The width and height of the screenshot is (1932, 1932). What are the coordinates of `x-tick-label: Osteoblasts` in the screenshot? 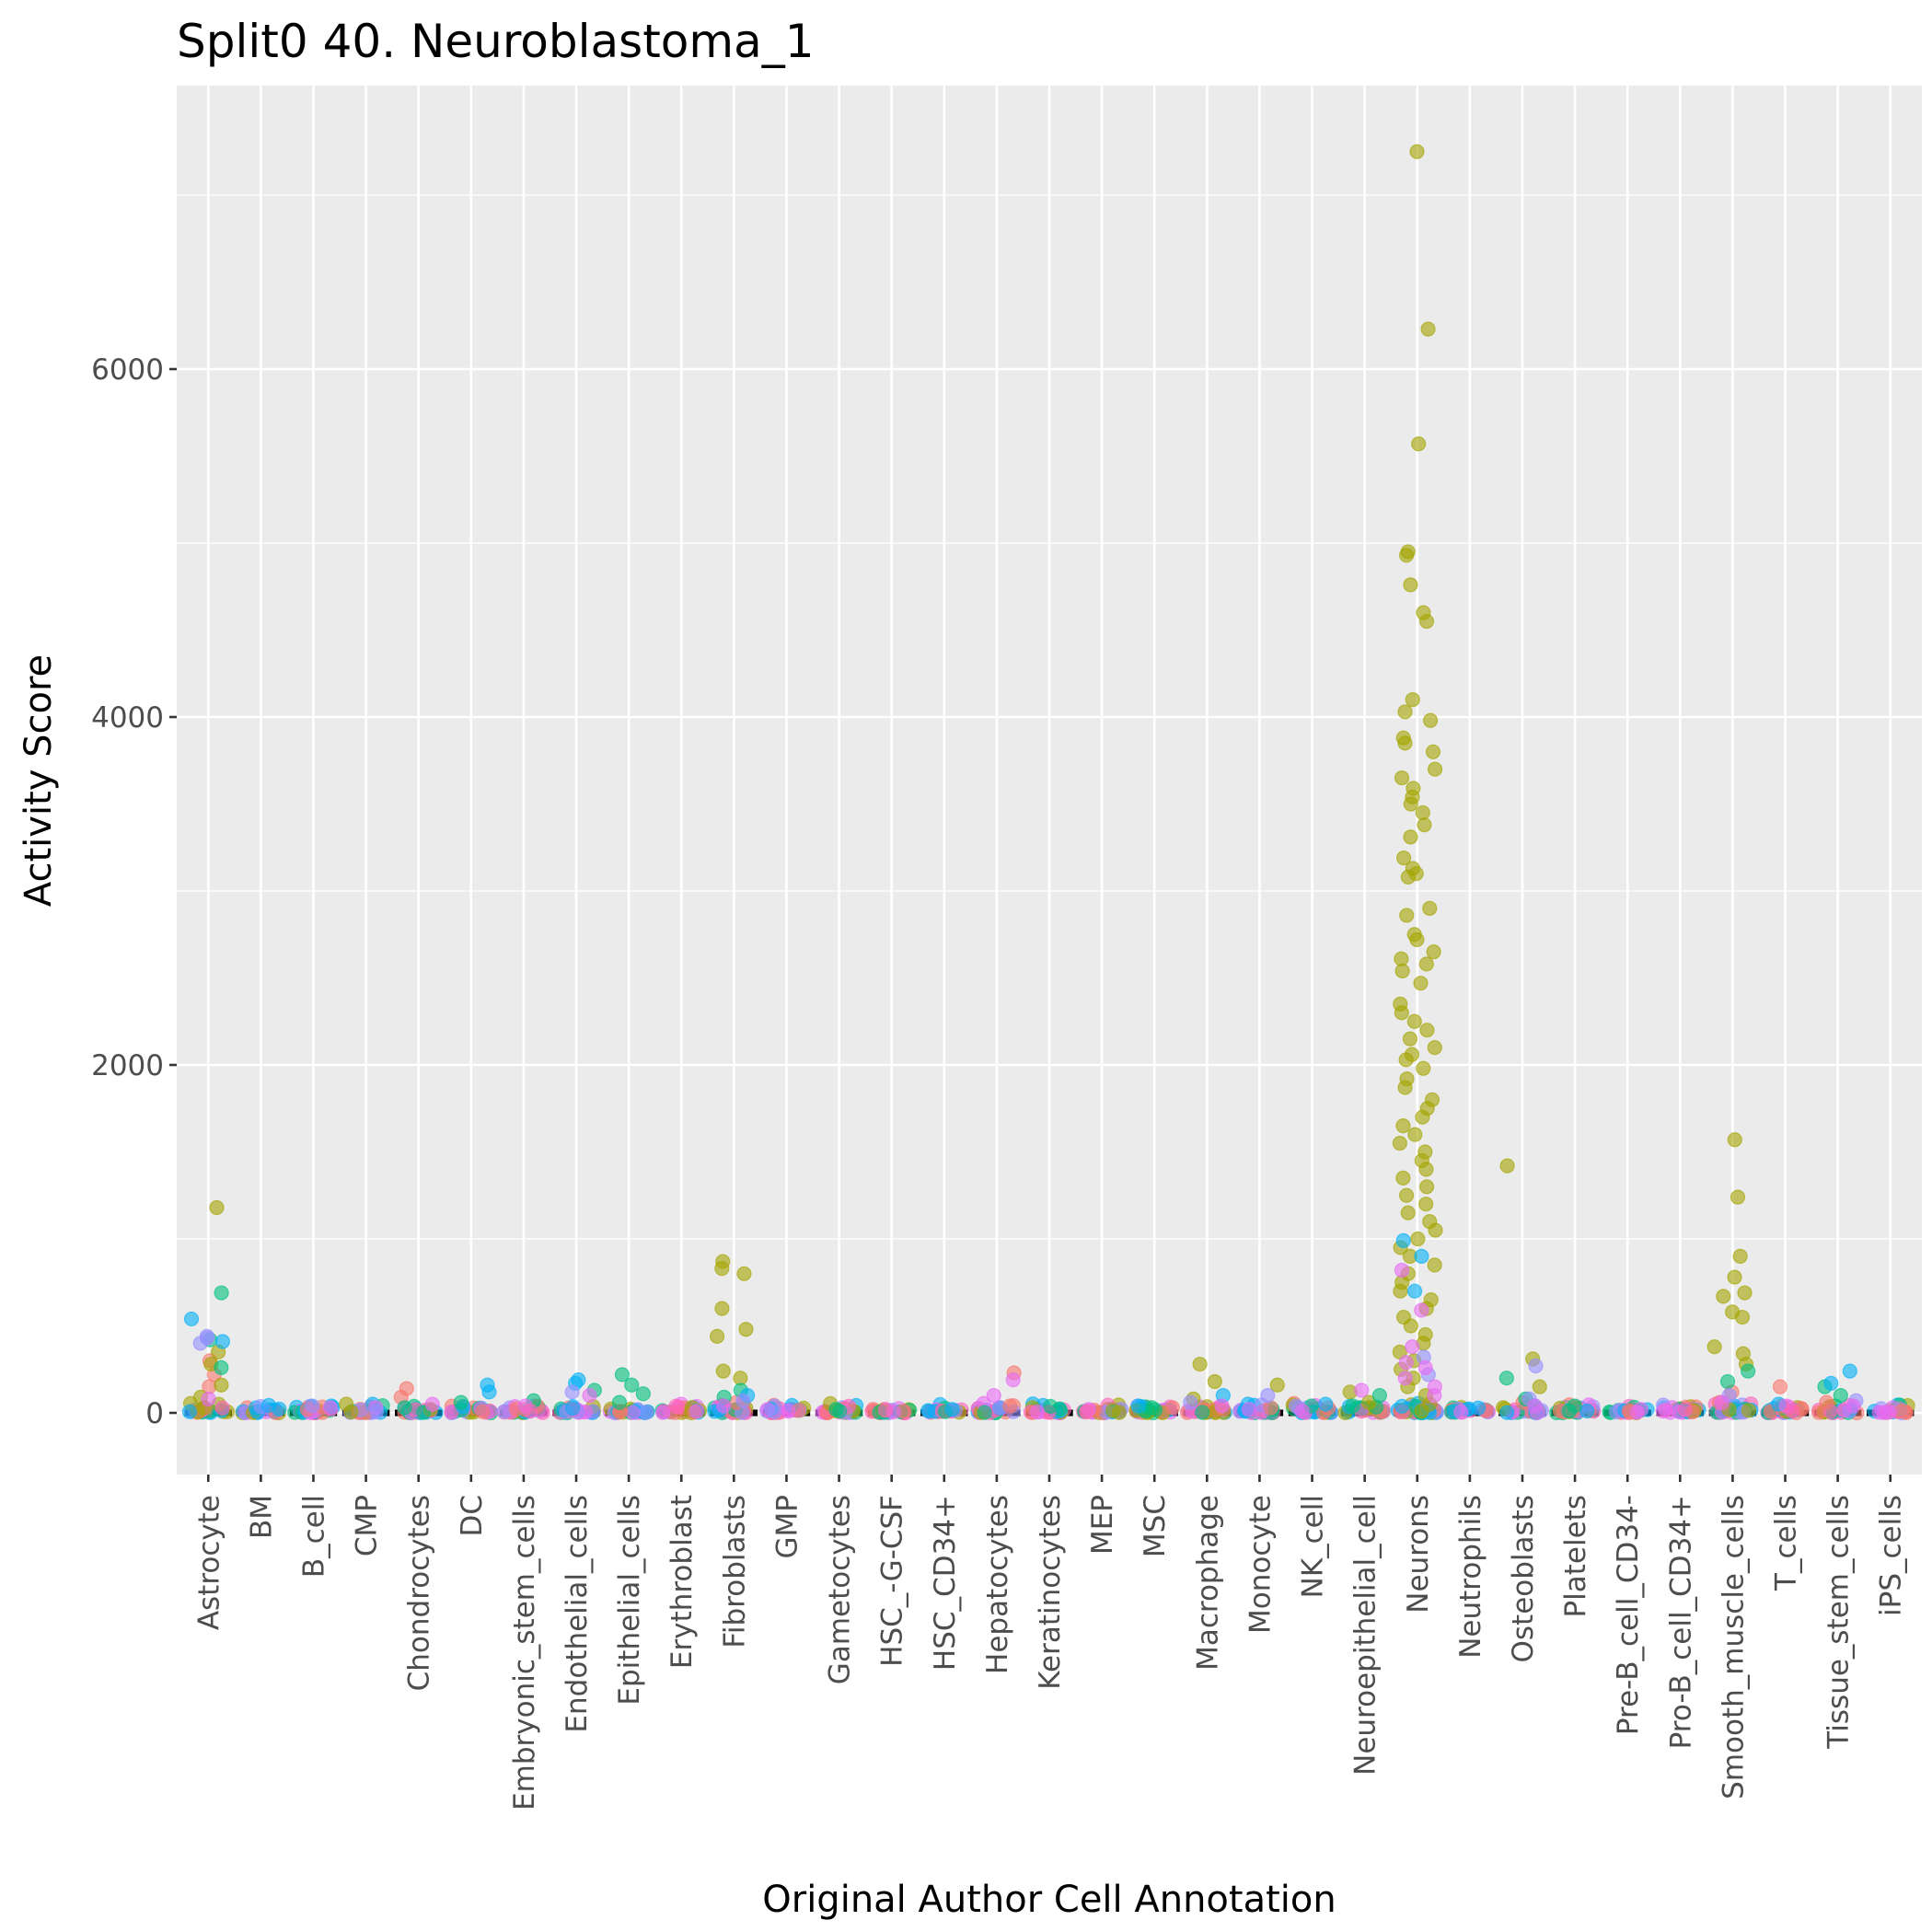 It's located at (1523, 1579).